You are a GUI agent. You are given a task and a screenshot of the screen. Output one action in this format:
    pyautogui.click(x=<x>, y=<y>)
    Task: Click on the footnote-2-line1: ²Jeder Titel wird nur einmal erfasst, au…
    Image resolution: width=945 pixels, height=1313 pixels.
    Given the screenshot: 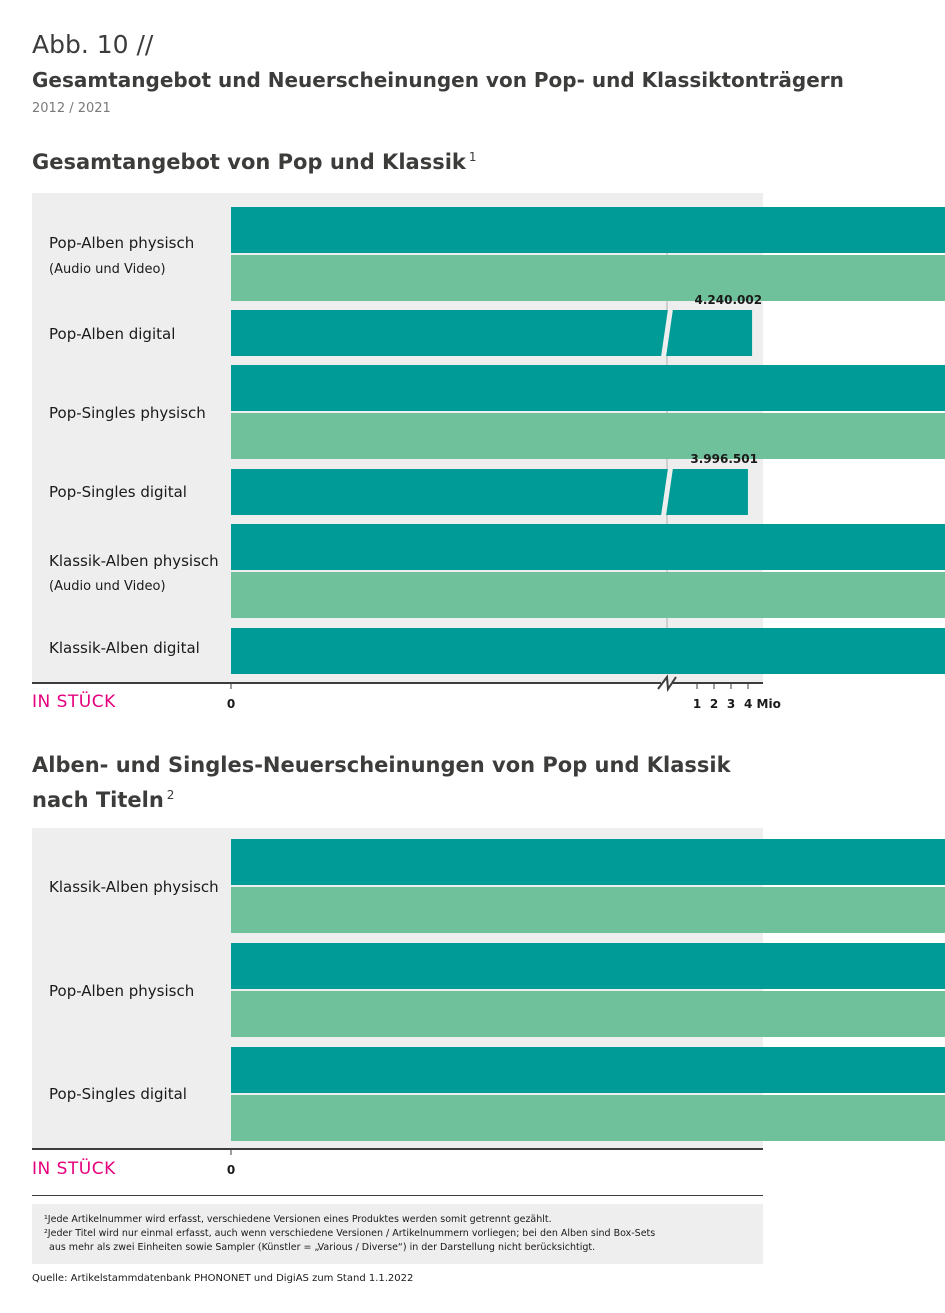 What is the action you would take?
    pyautogui.click(x=350, y=1233)
    